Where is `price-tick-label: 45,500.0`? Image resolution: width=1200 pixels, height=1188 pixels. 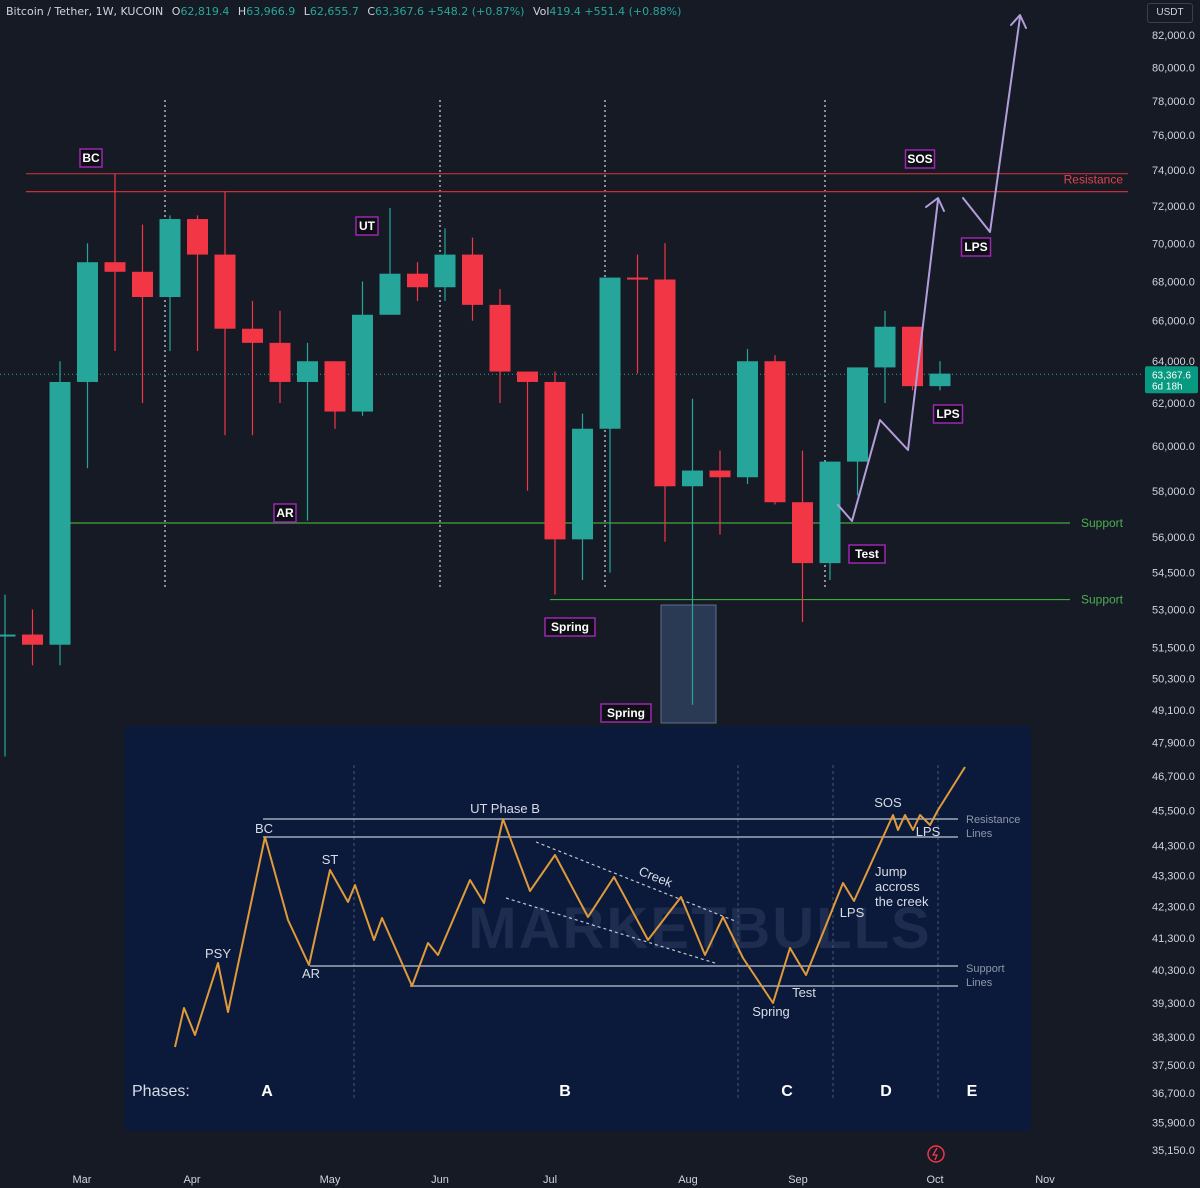 price-tick-label: 45,500.0 is located at coordinates (1173, 811).